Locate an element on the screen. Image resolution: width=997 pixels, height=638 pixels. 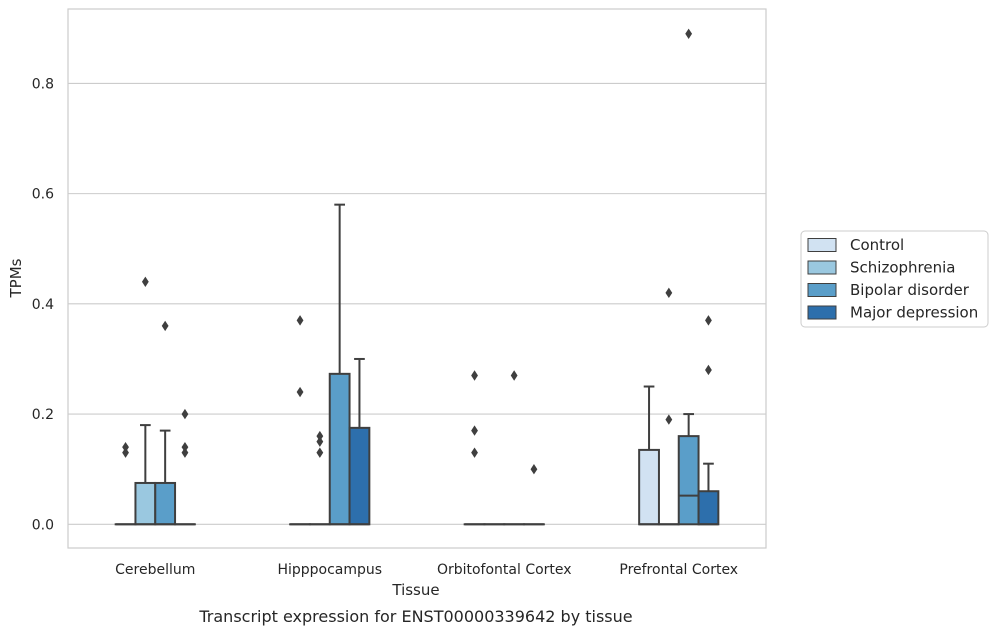
legend-label: Major depression is located at coordinates (914, 313).